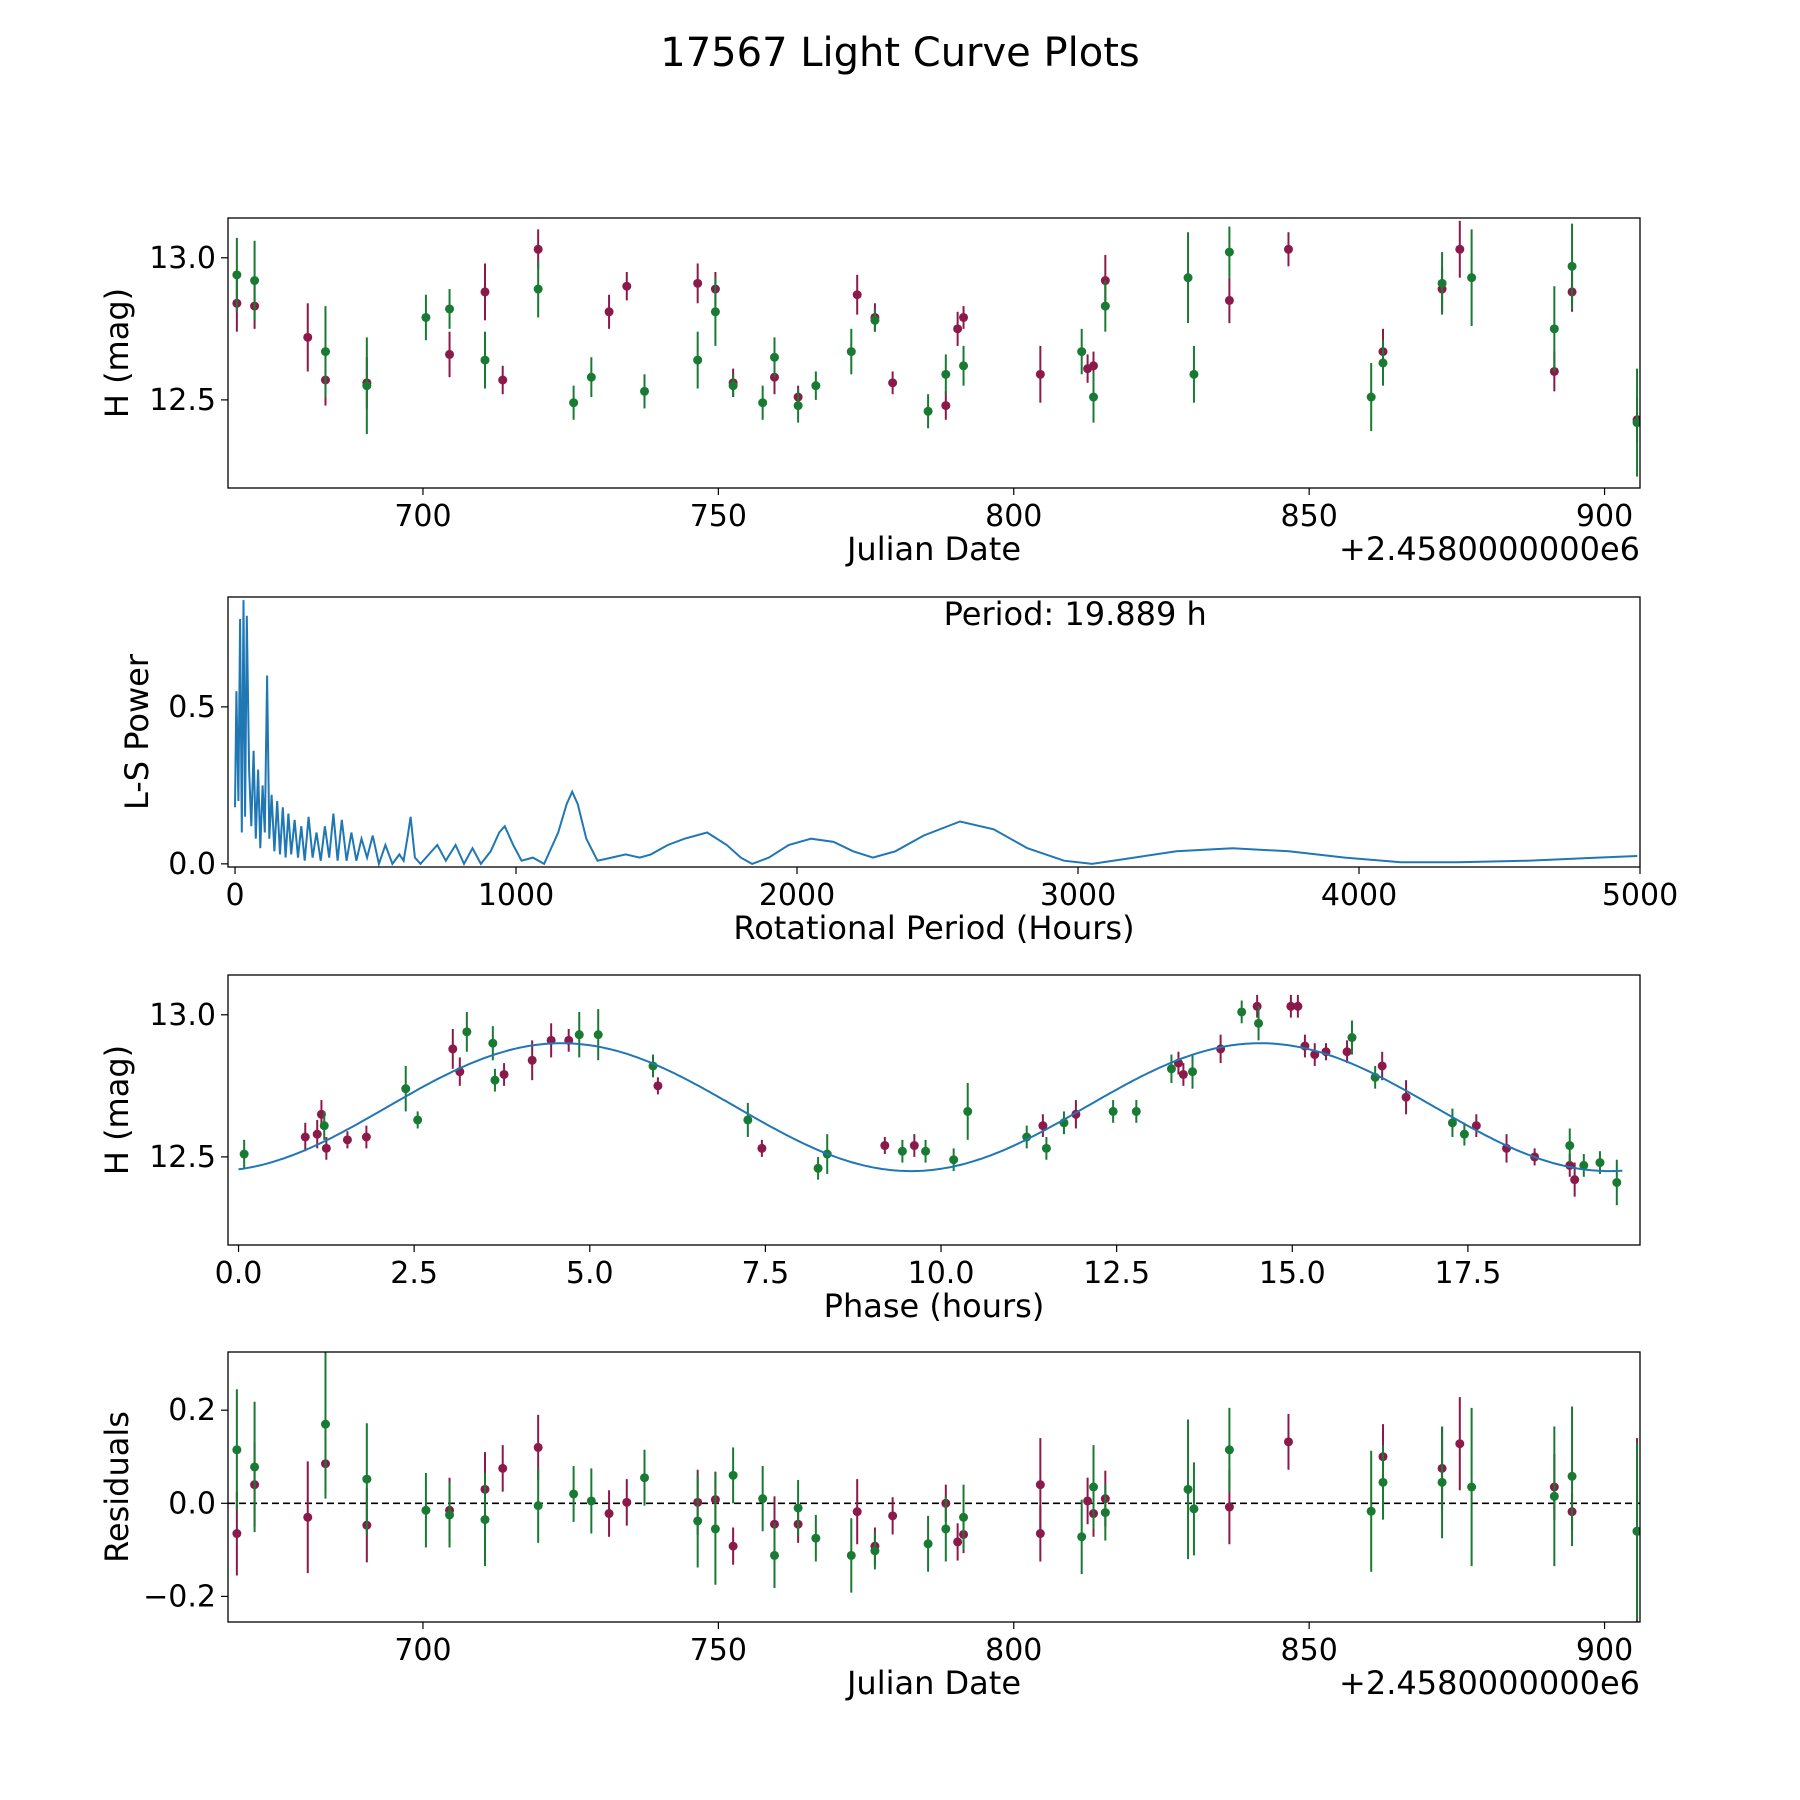 This screenshot has width=1800, height=1800. Describe the element at coordinates (192, 707) in the screenshot. I see `y-tick-label: 0.5` at that location.